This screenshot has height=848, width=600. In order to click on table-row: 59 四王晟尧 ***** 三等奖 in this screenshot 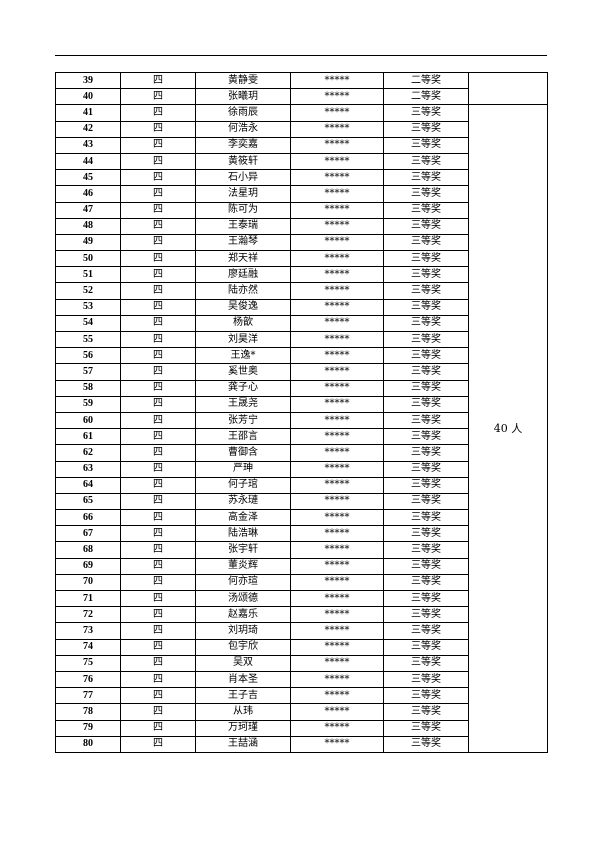, I will do `click(301, 404)`.